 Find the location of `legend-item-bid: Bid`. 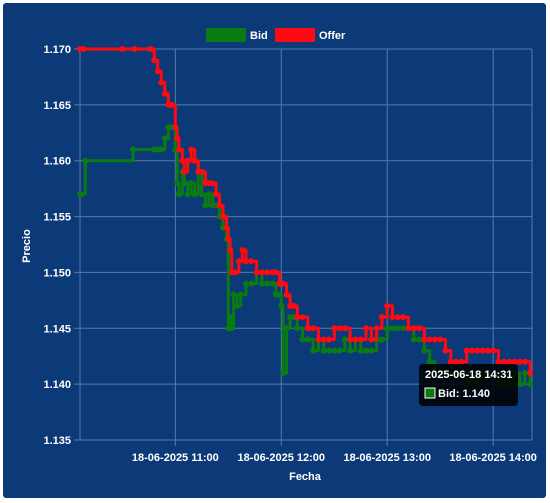

legend-item-bid: Bid is located at coordinates (237, 35).